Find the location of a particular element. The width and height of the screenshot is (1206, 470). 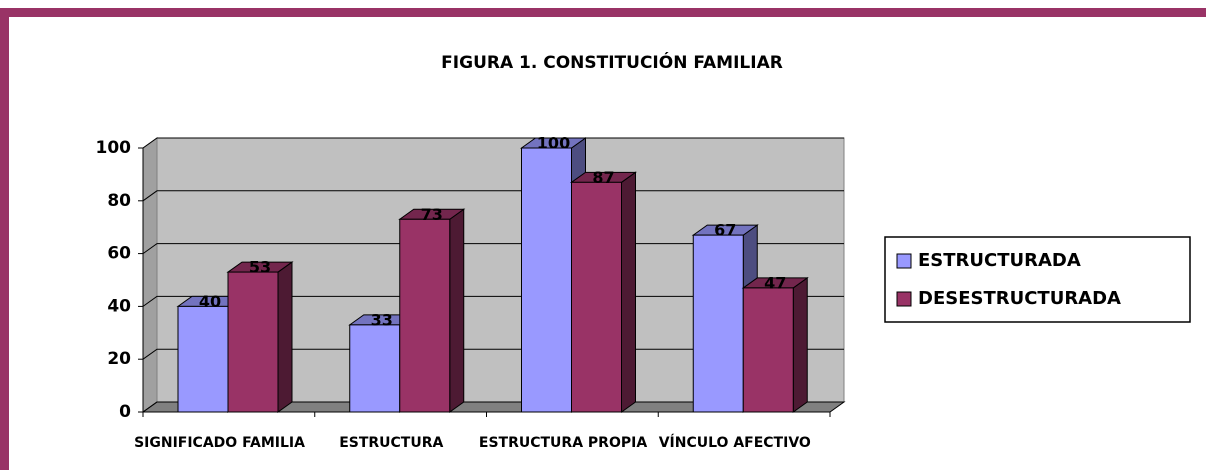

left-border is located at coordinates (4, 239).